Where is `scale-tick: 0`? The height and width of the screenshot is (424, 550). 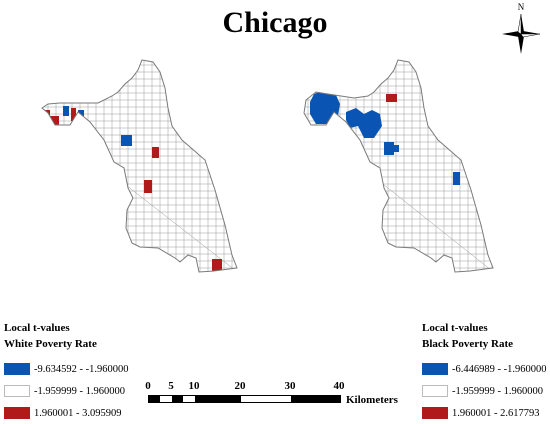
scale-tick: 0 is located at coordinates (148, 386).